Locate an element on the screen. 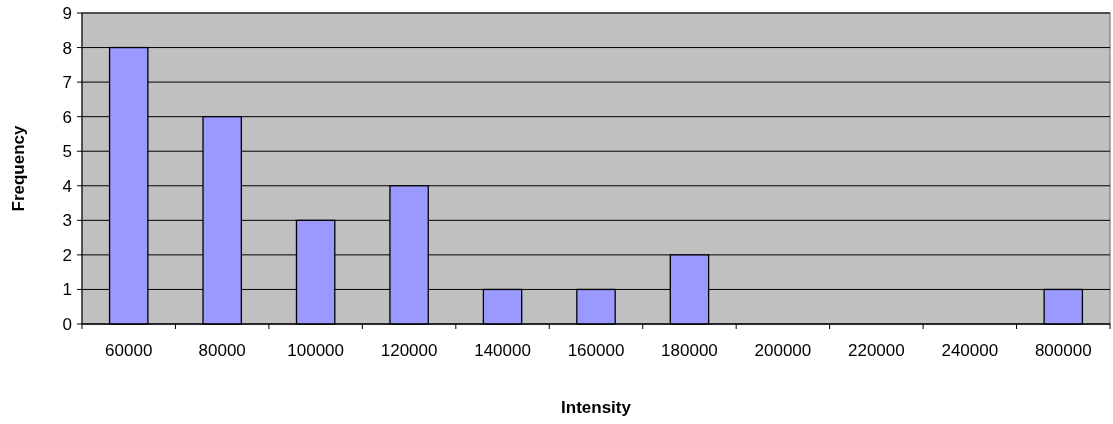 The image size is (1113, 424). x-tick-label: 200000 is located at coordinates (783, 350).